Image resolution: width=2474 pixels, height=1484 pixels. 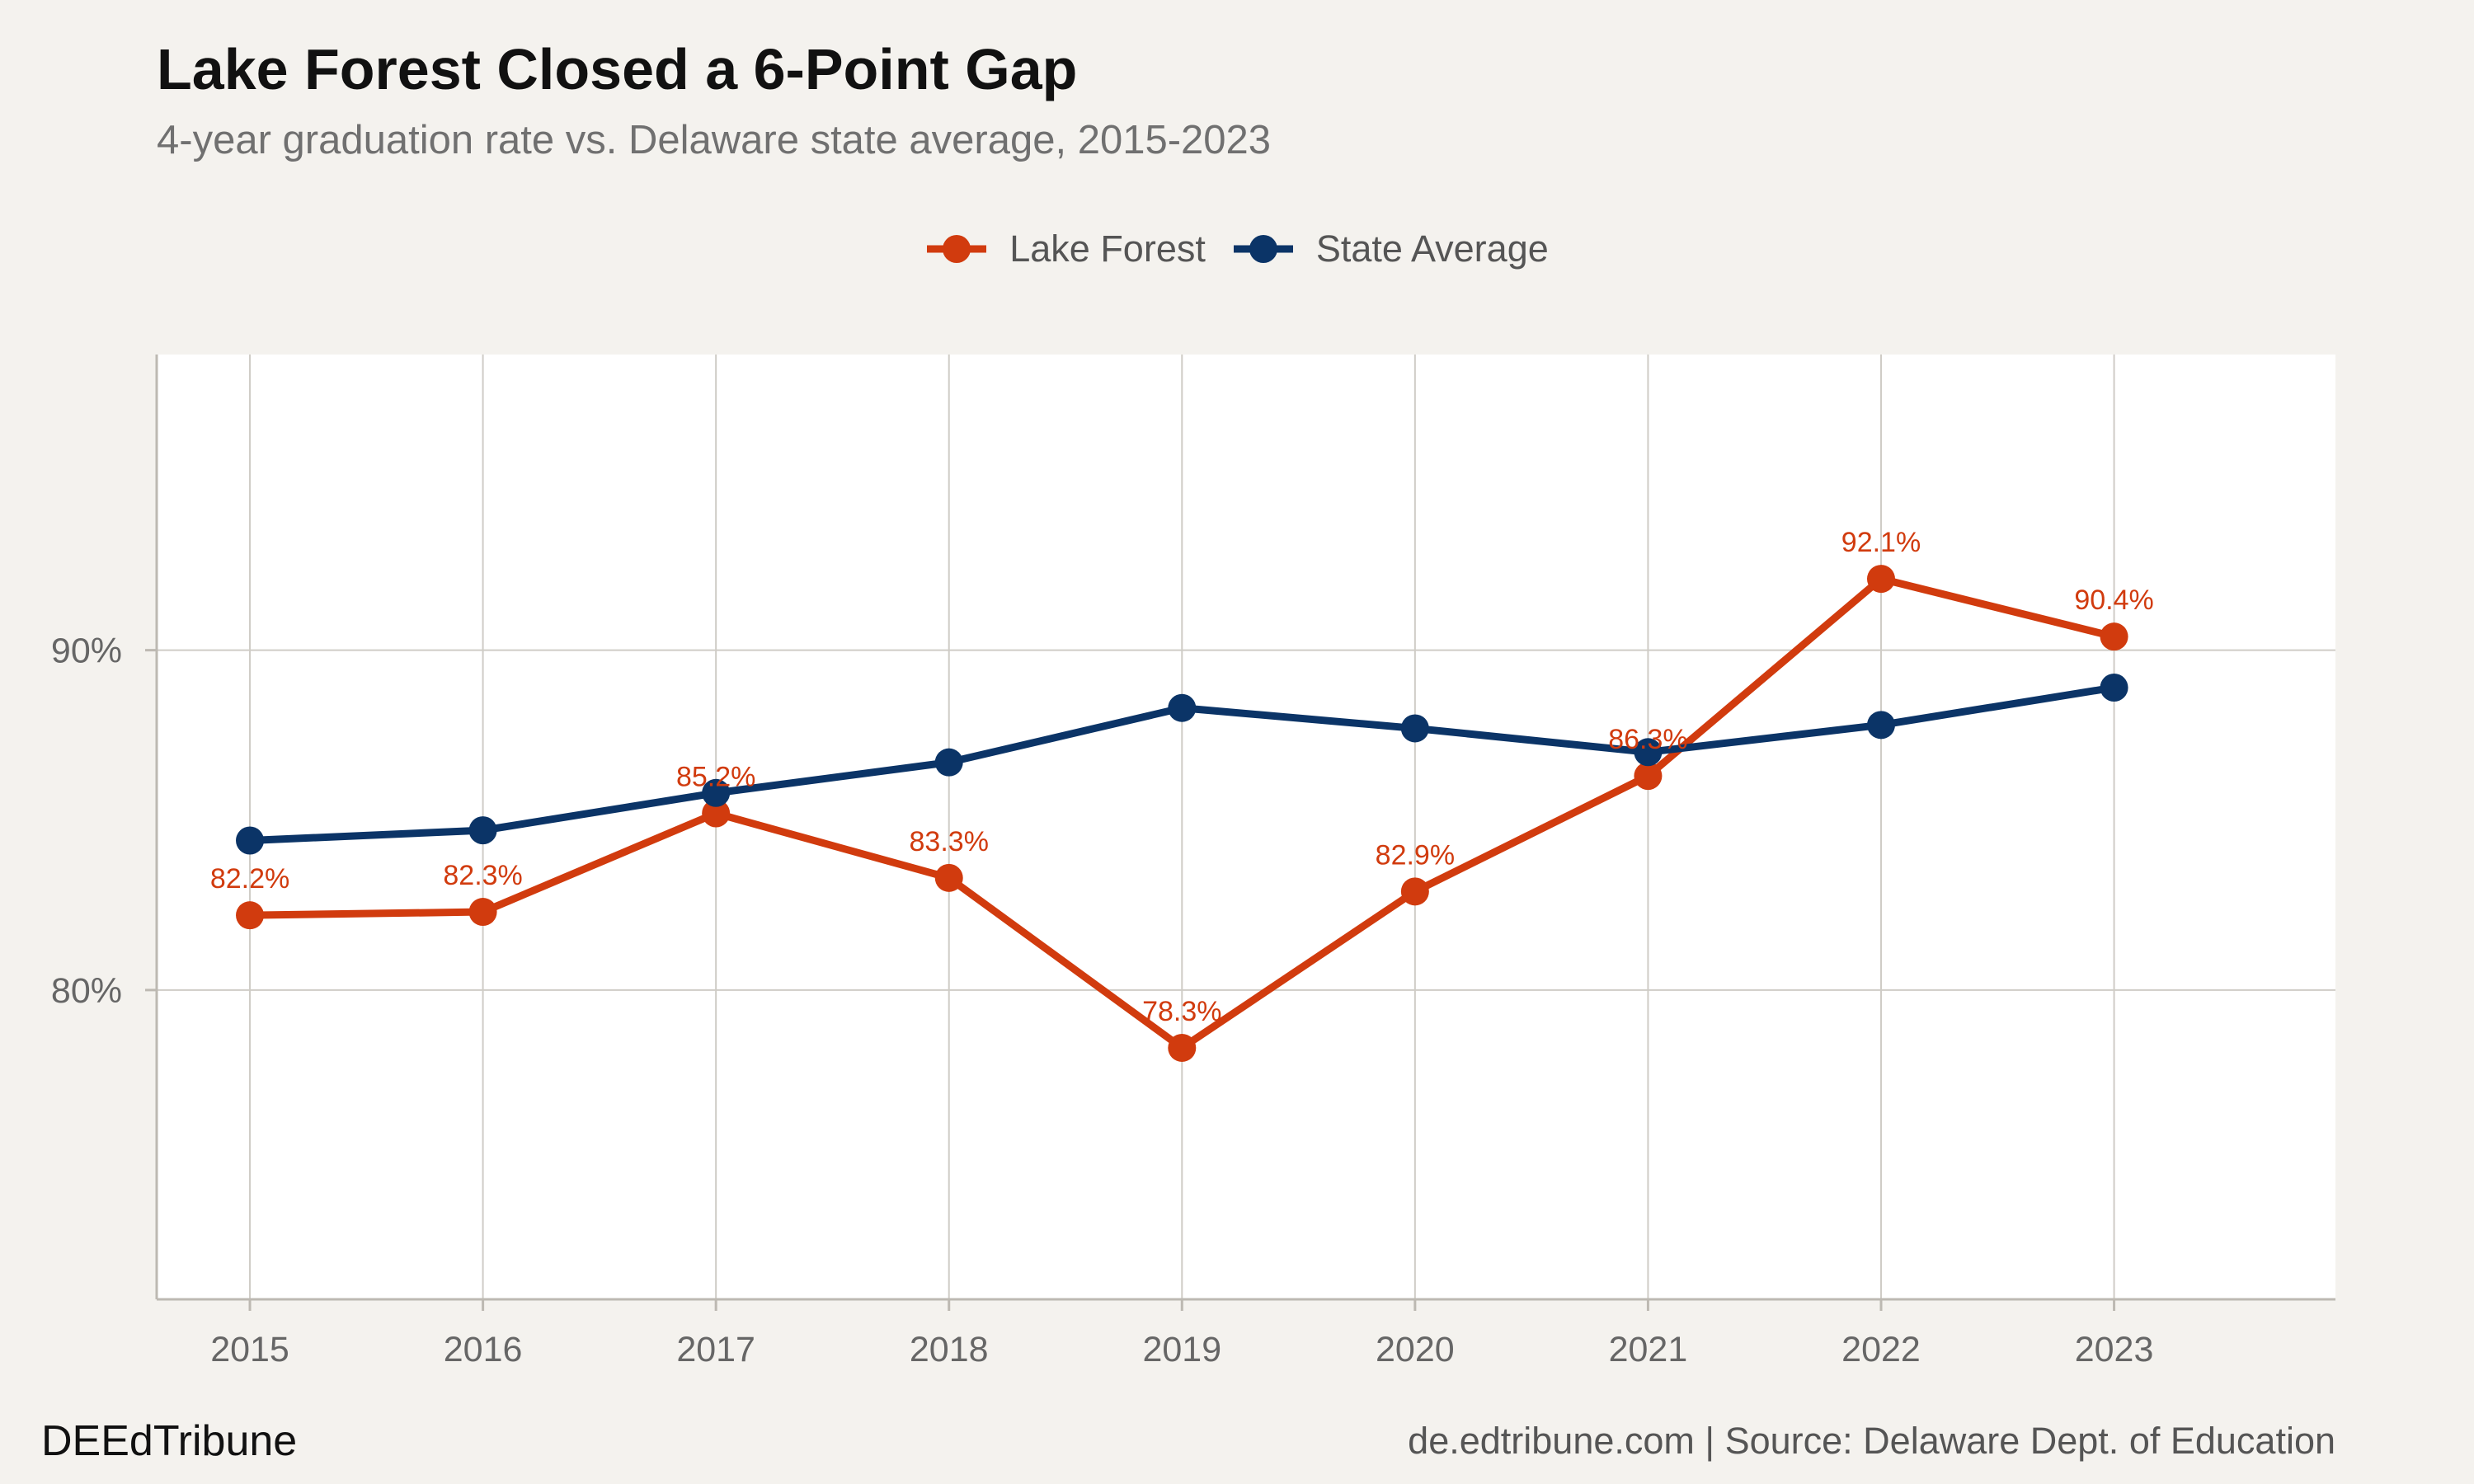 I want to click on x-axis-ticks: 2015 2016 2017 2018 2019 2020 2021 2022 2023, so click(x=1181, y=1334).